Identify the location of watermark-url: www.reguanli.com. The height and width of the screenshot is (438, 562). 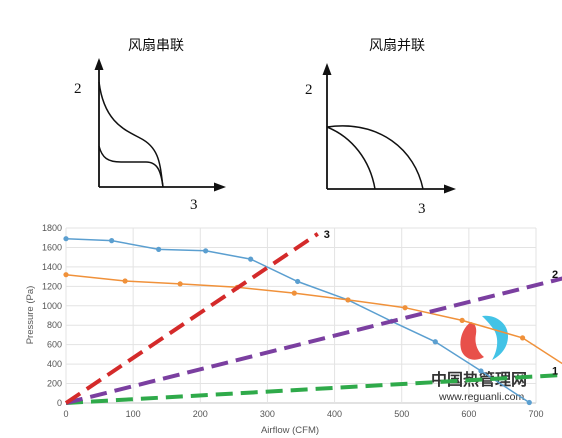
(481, 397).